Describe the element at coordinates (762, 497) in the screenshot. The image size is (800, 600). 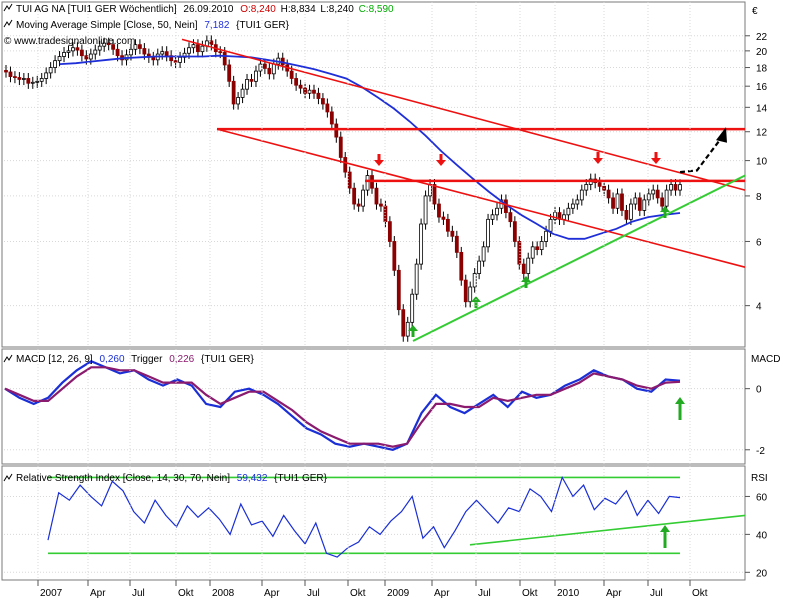
I see `y-tick-label: 60` at that location.